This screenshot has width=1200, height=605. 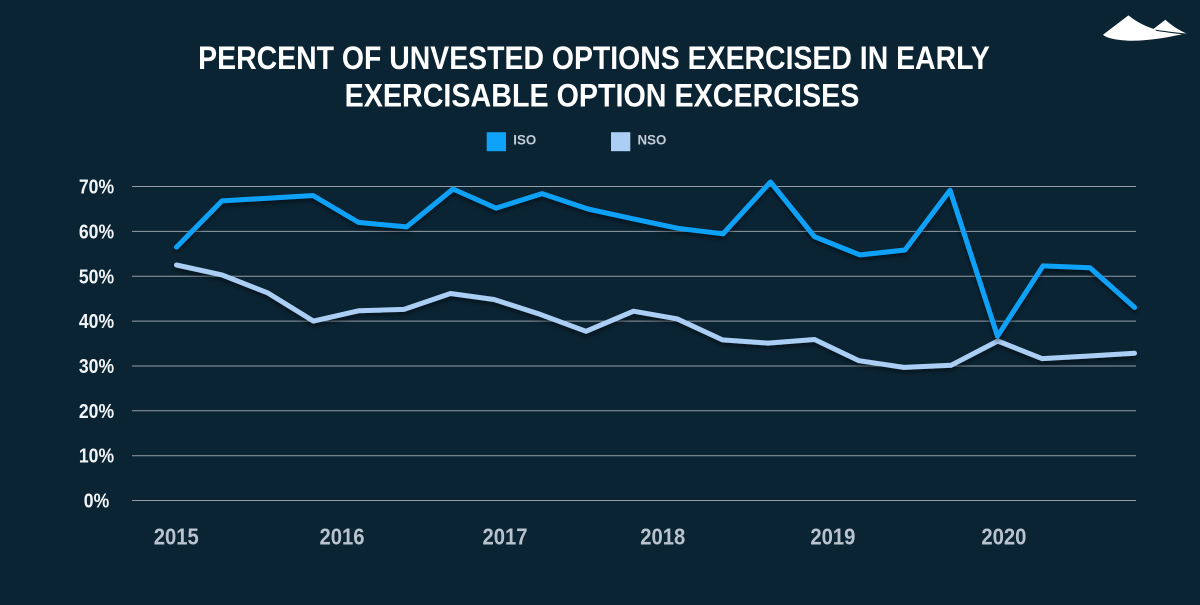 What do you see at coordinates (96, 321) in the screenshot?
I see `svg-text: 40%` at bounding box center [96, 321].